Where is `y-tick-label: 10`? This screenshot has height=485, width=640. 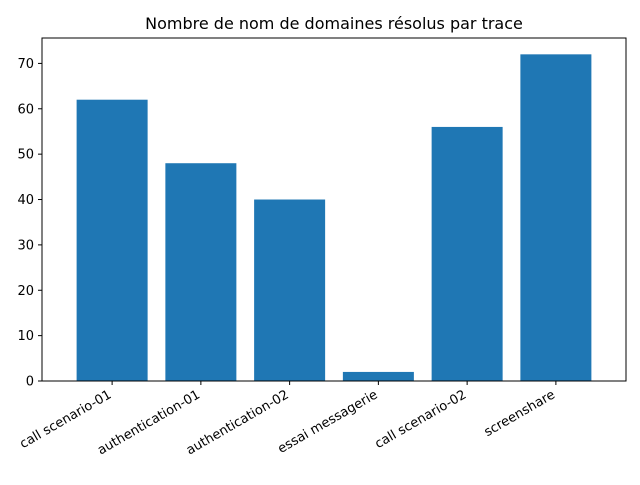 y-tick-label: 10 is located at coordinates (25, 336).